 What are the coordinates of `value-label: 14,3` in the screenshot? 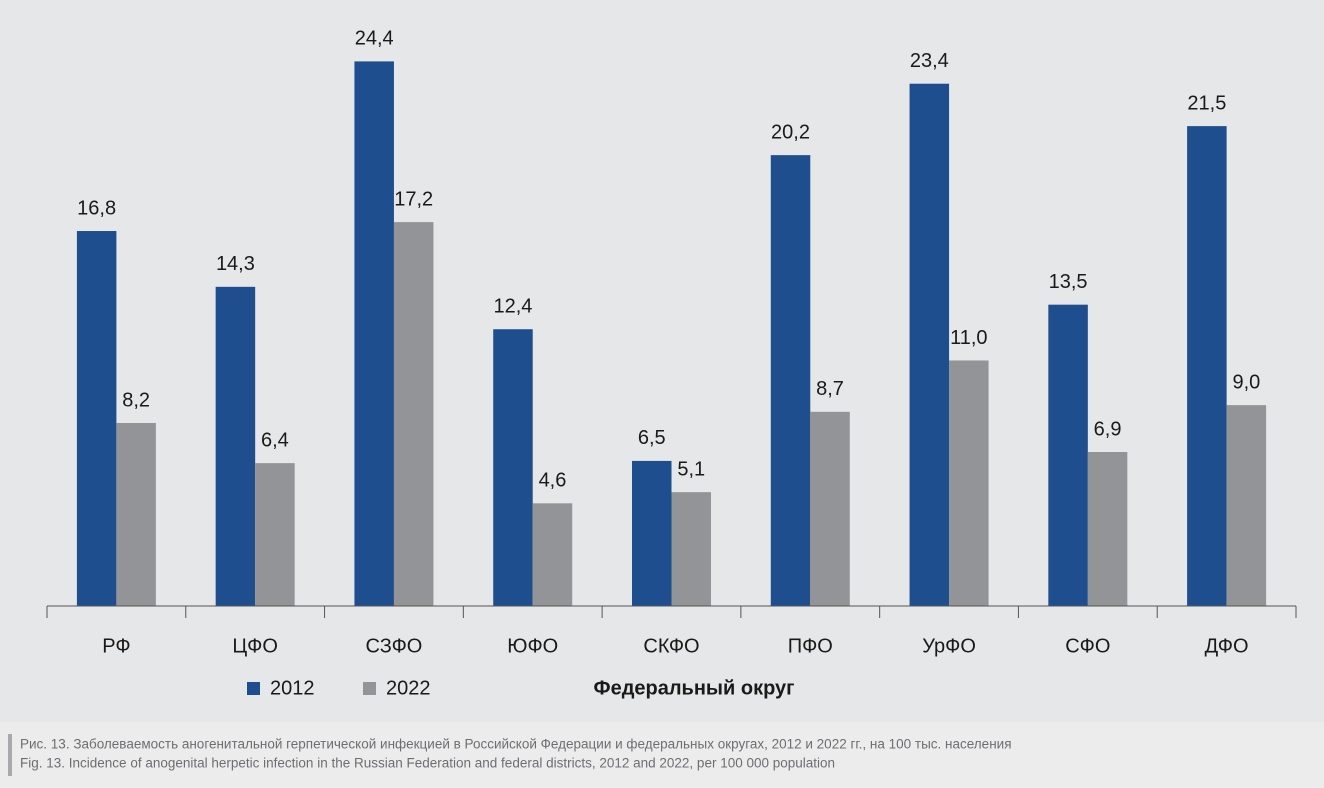 It's located at (235, 264).